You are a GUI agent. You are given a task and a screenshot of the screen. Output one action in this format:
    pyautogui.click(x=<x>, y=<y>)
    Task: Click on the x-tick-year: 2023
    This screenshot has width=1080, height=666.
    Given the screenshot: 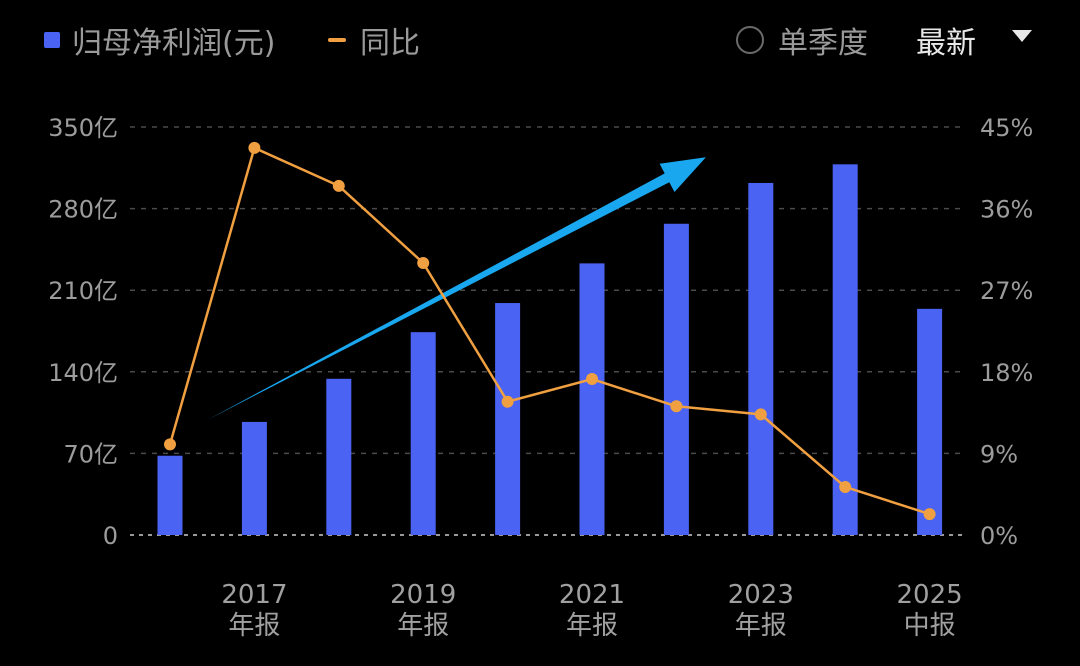 What is the action you would take?
    pyautogui.click(x=761, y=595)
    